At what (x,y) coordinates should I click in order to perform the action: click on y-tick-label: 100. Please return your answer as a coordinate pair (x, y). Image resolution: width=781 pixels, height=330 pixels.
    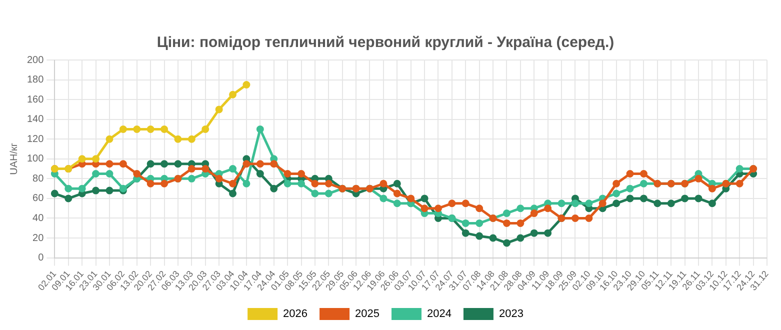
    Looking at the image, I should click on (35, 159).